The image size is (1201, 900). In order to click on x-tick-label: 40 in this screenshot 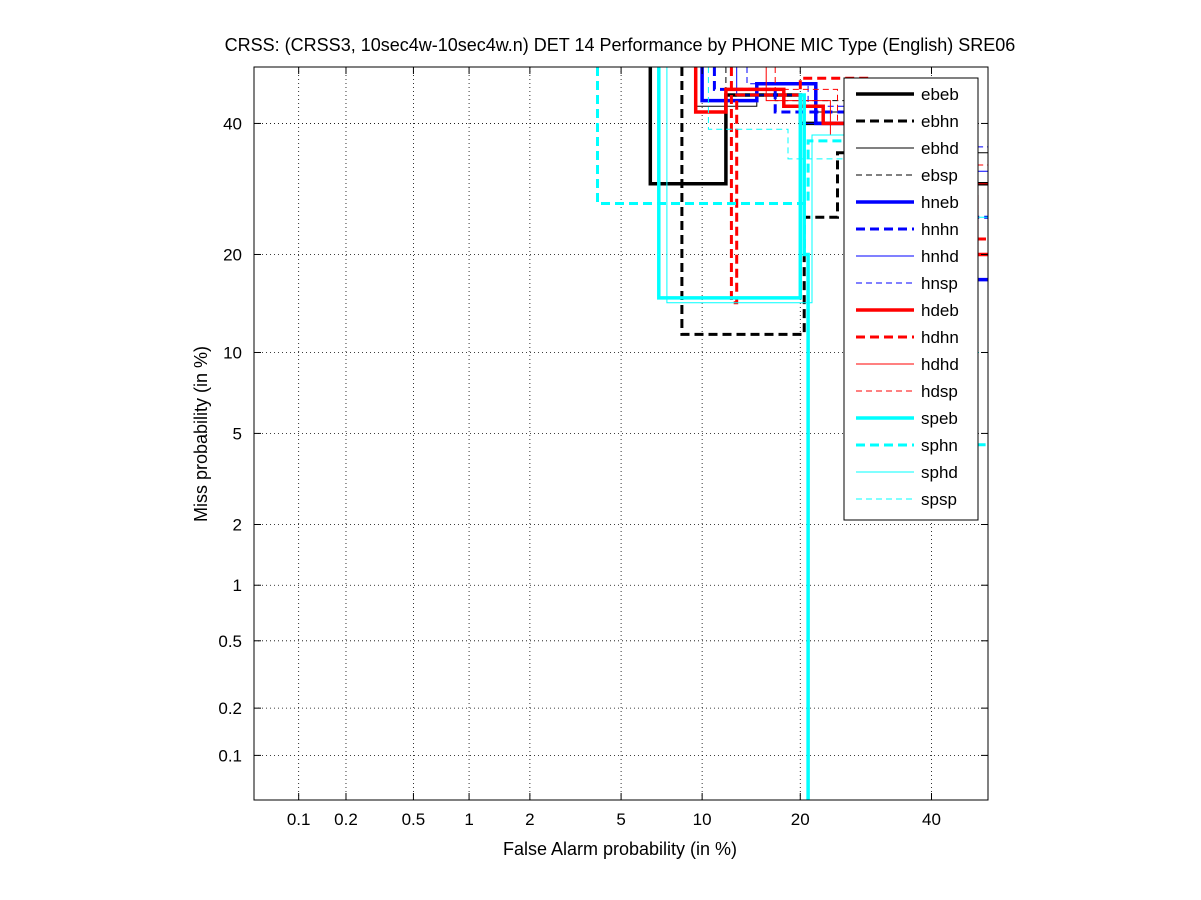, I will do `click(931, 819)`.